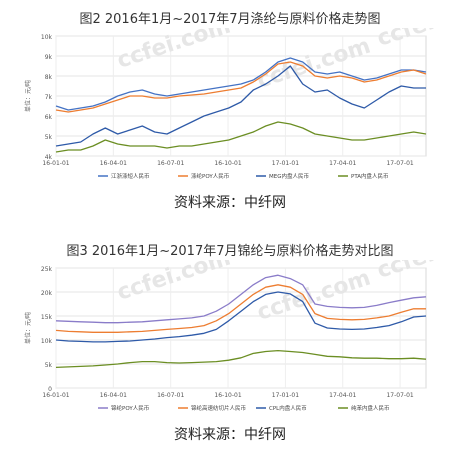  I want to click on y-tick-label: 8k, so click(49, 77).